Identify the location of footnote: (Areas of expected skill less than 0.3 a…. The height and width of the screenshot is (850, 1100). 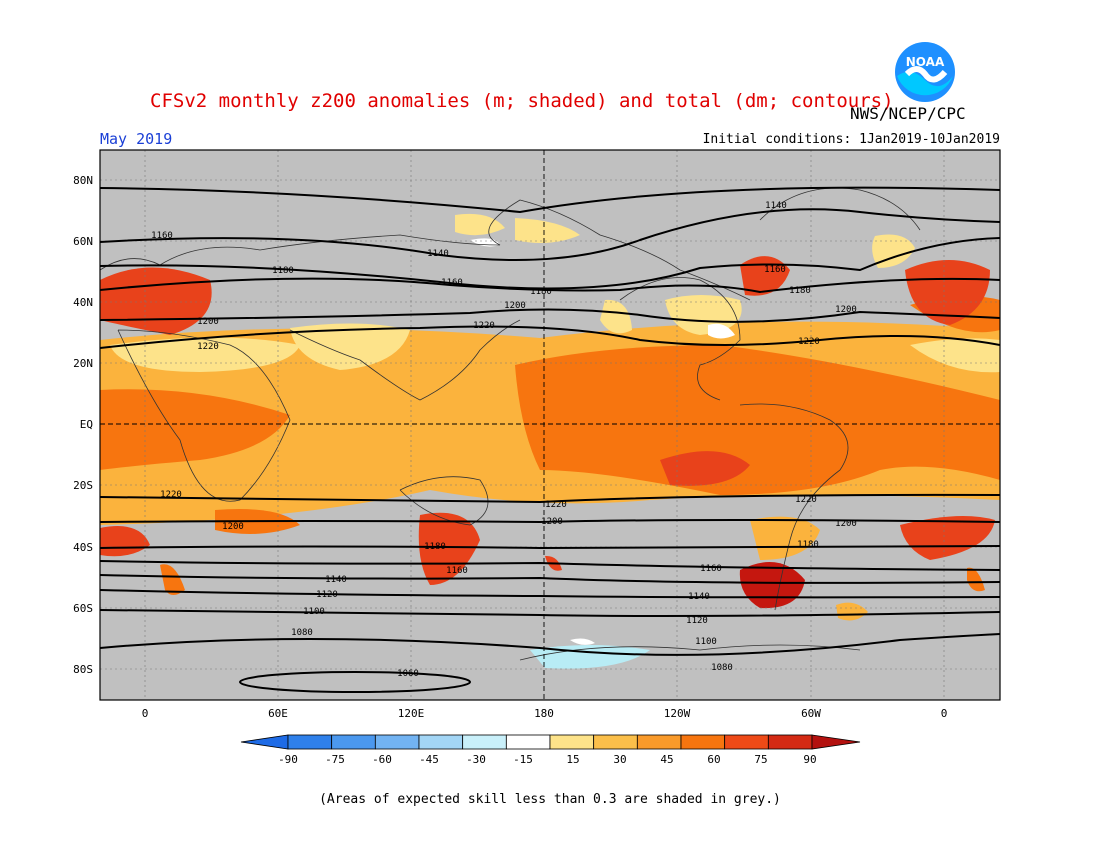
(550, 799).